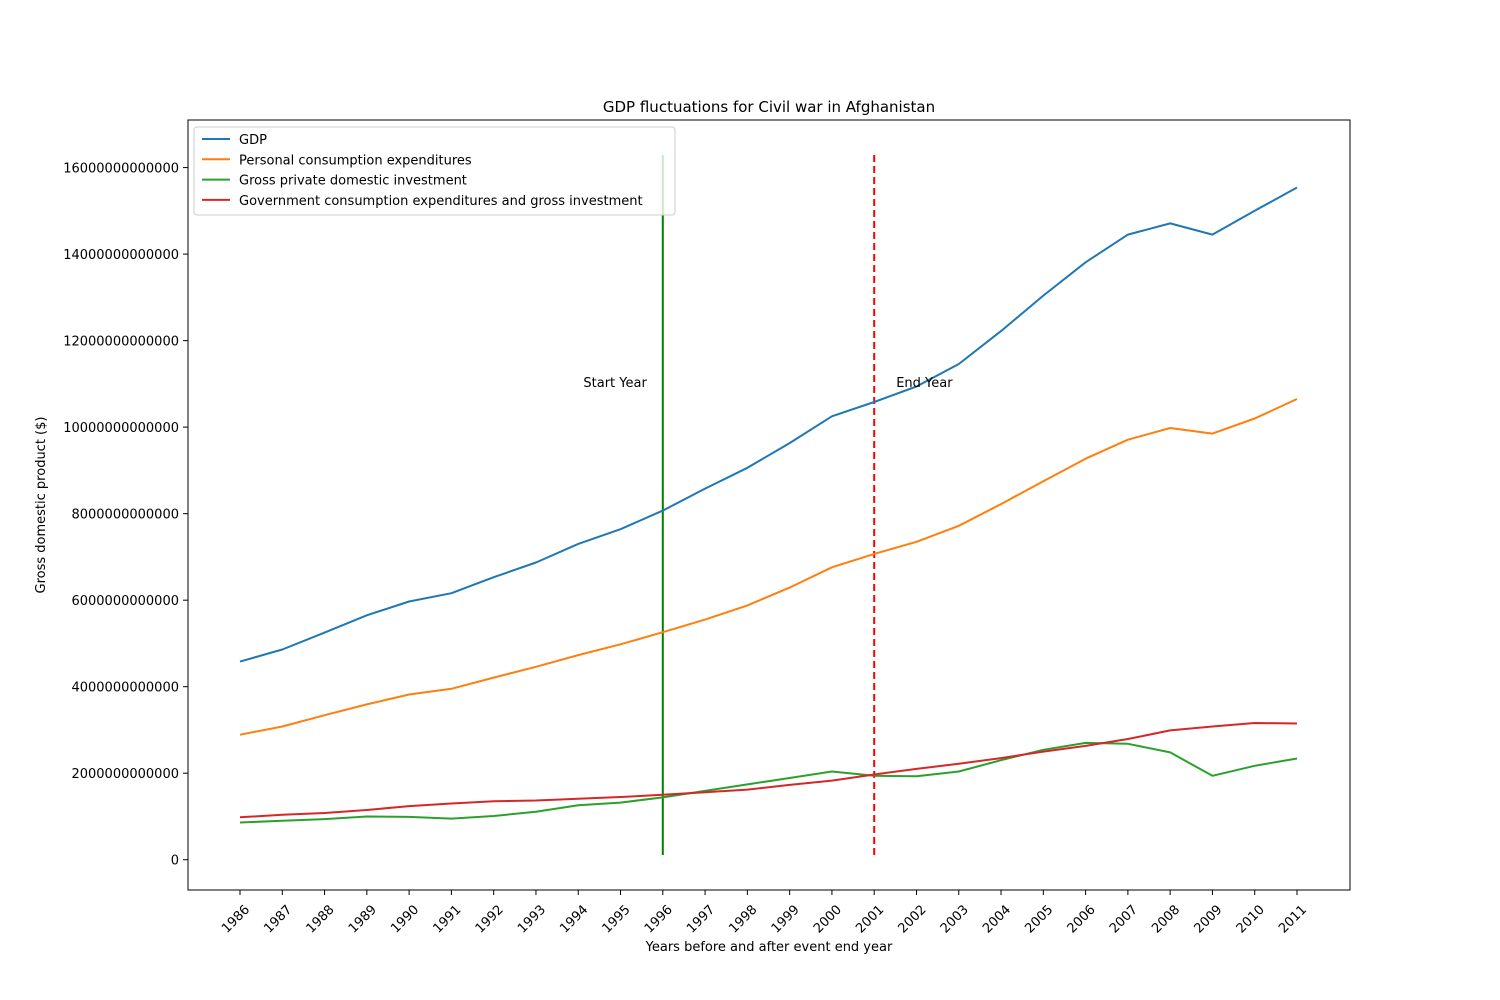 Image resolution: width=1500 pixels, height=1000 pixels. Describe the element at coordinates (1293, 919) in the screenshot. I see `x-tick-label: 2011` at that location.